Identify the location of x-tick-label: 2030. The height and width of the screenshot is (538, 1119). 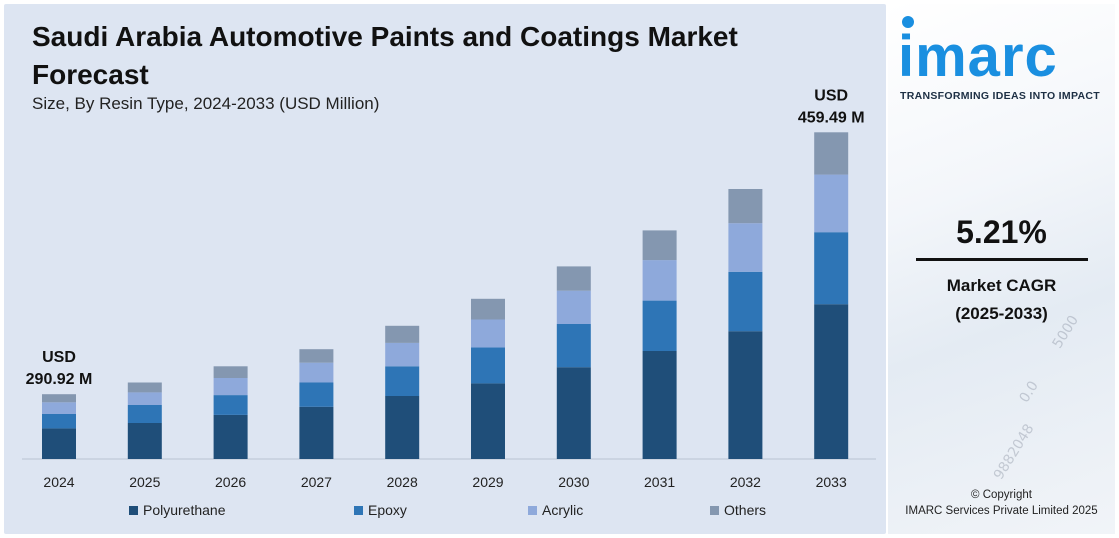
(573, 482).